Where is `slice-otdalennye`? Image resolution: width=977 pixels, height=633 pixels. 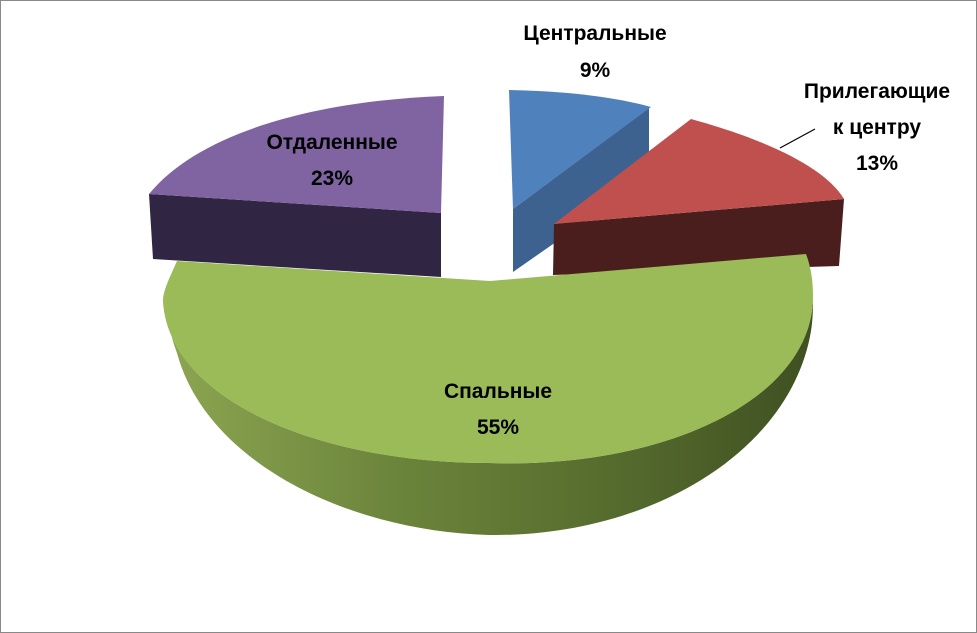 slice-otdalennye is located at coordinates (296, 186).